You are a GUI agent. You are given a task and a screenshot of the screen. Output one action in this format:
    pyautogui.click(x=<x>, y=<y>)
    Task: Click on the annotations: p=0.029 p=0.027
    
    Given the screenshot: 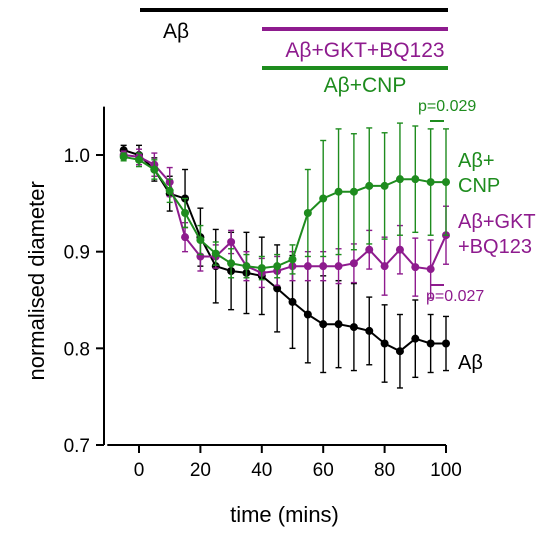 What is the action you would take?
    pyautogui.click(x=451, y=201)
    